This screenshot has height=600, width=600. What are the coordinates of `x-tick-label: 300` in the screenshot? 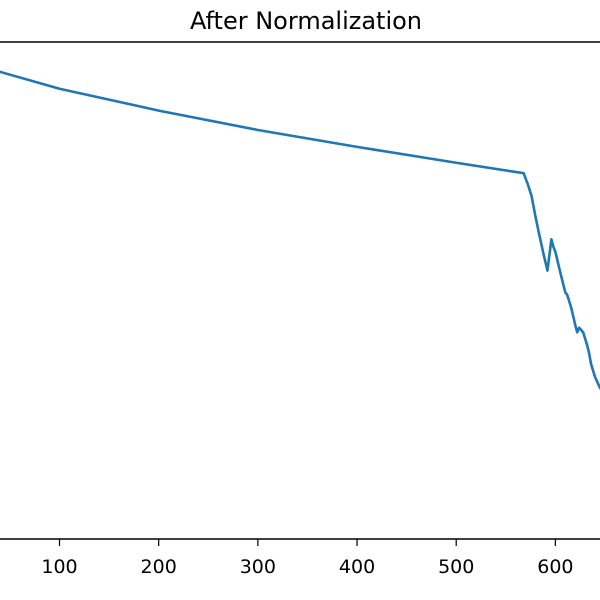 It's located at (258, 567).